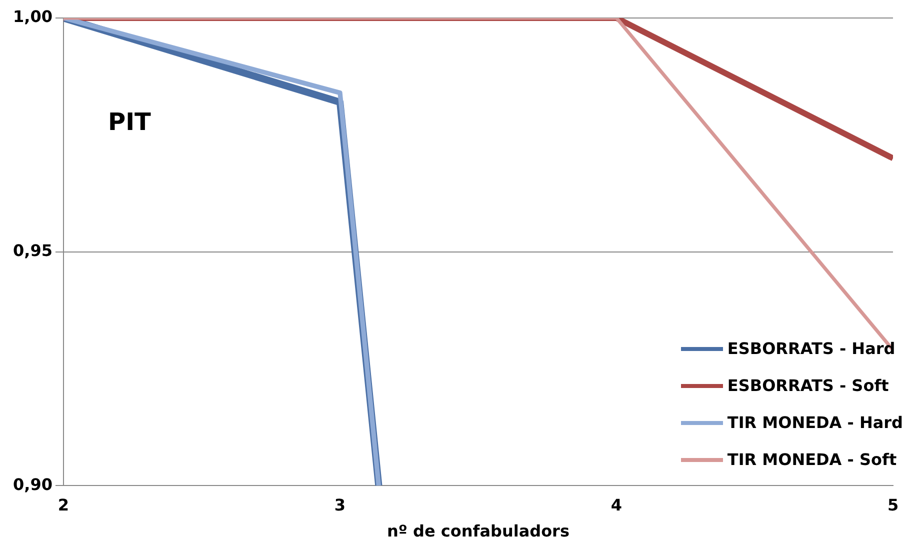  I want to click on x-axis-title: nº de confabuladors, so click(478, 531).